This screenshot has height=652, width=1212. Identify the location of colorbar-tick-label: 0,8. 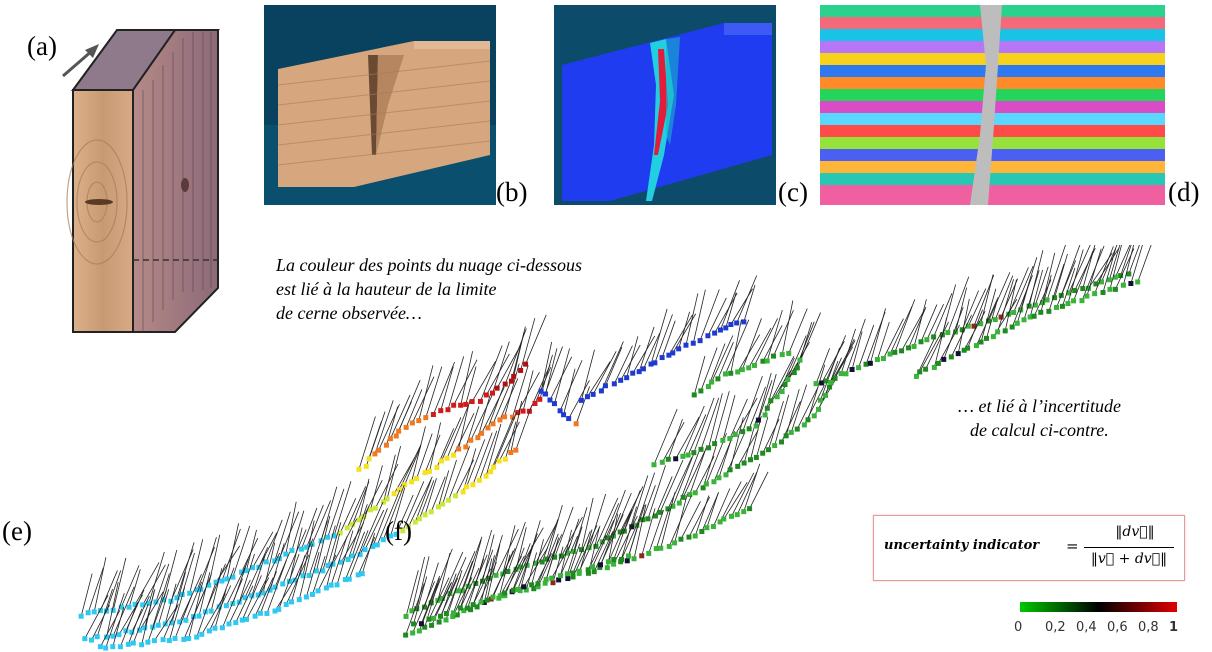
(1148, 627).